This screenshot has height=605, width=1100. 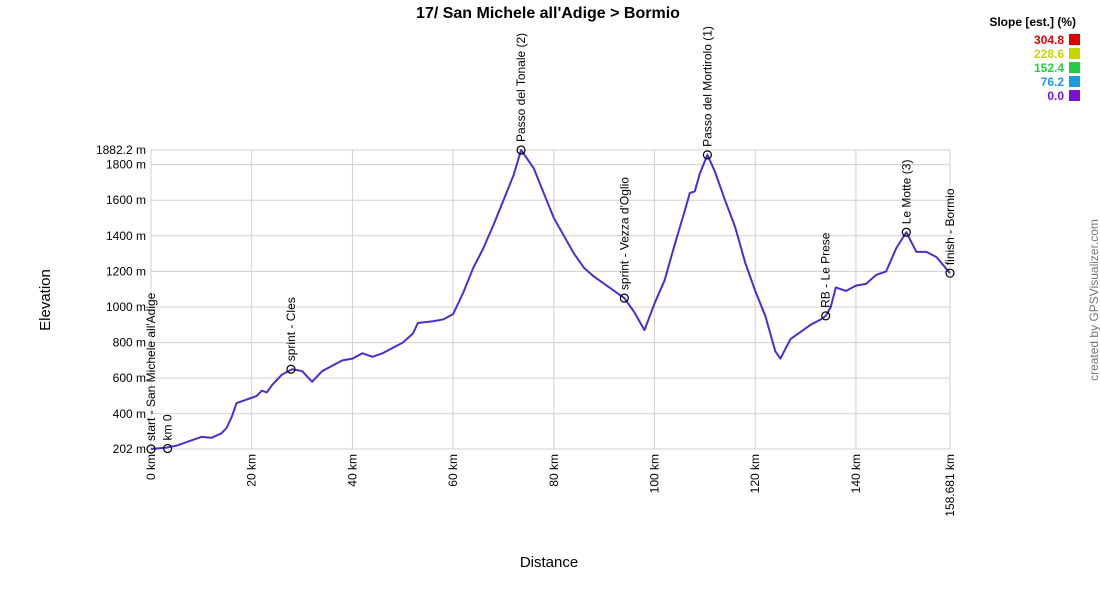 I want to click on y-tick-label: 1882.2 m, so click(x=121, y=150).